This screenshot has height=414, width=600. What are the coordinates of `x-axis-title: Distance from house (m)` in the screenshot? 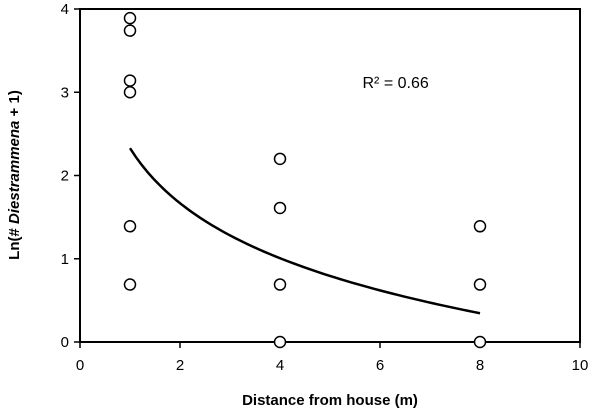 It's located at (330, 400).